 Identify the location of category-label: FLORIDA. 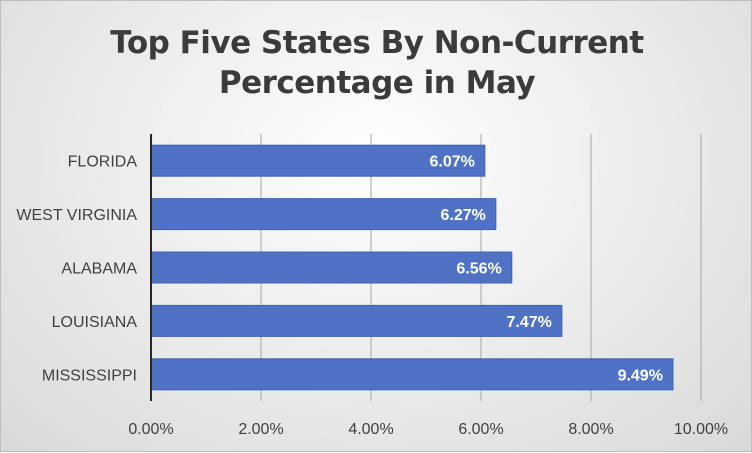
(103, 162).